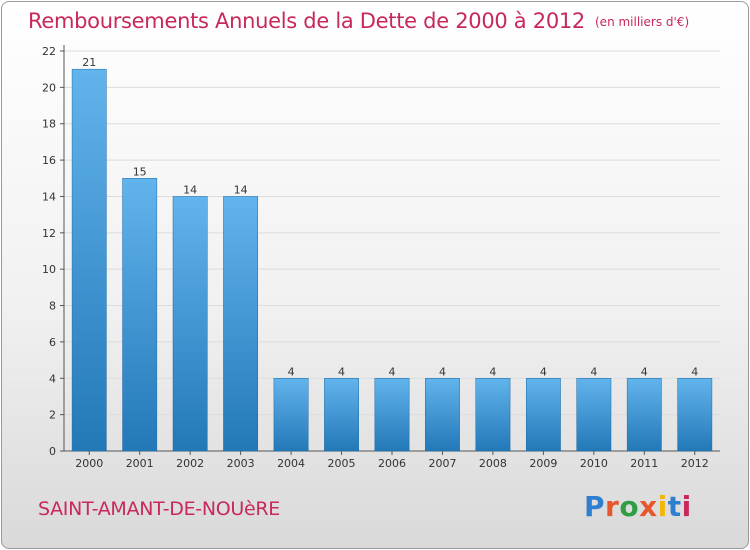 The width and height of the screenshot is (750, 550). What do you see at coordinates (612, 506) in the screenshot?
I see `logo-letter: r` at bounding box center [612, 506].